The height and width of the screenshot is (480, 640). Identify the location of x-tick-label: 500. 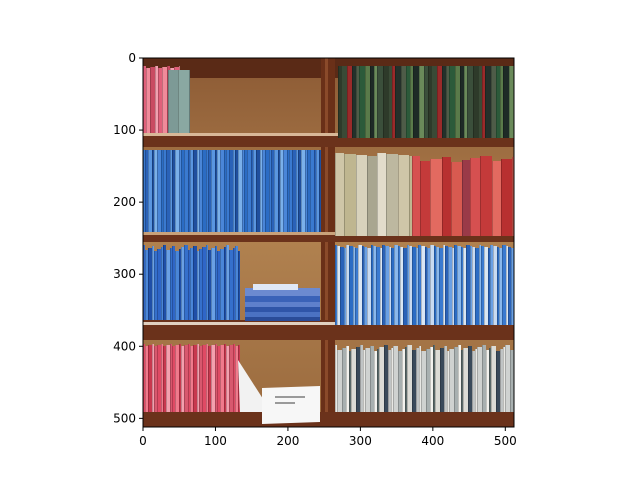
(505, 441).